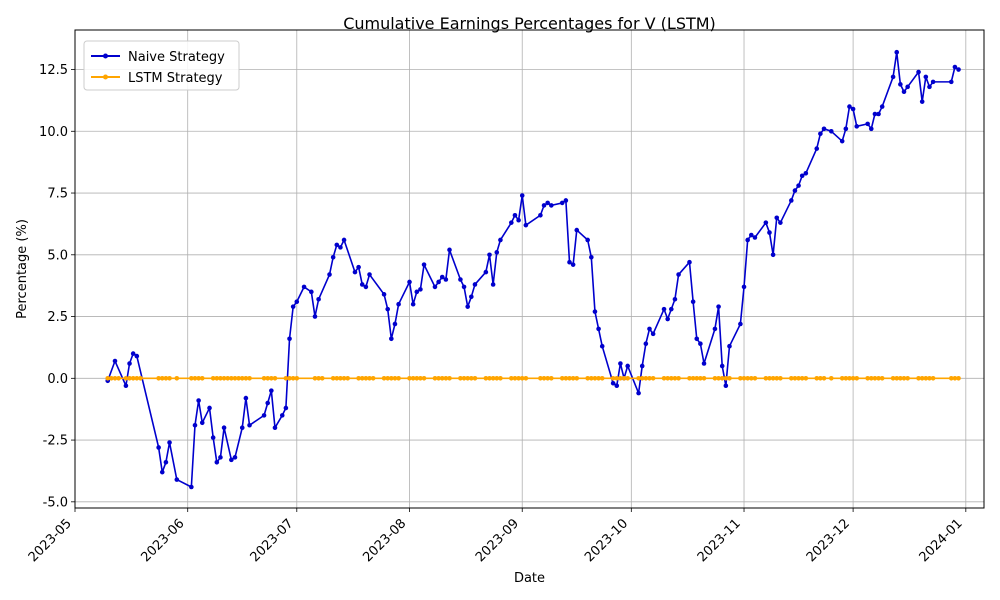  I want to click on y-tick-label: 10.0, so click(53, 132).